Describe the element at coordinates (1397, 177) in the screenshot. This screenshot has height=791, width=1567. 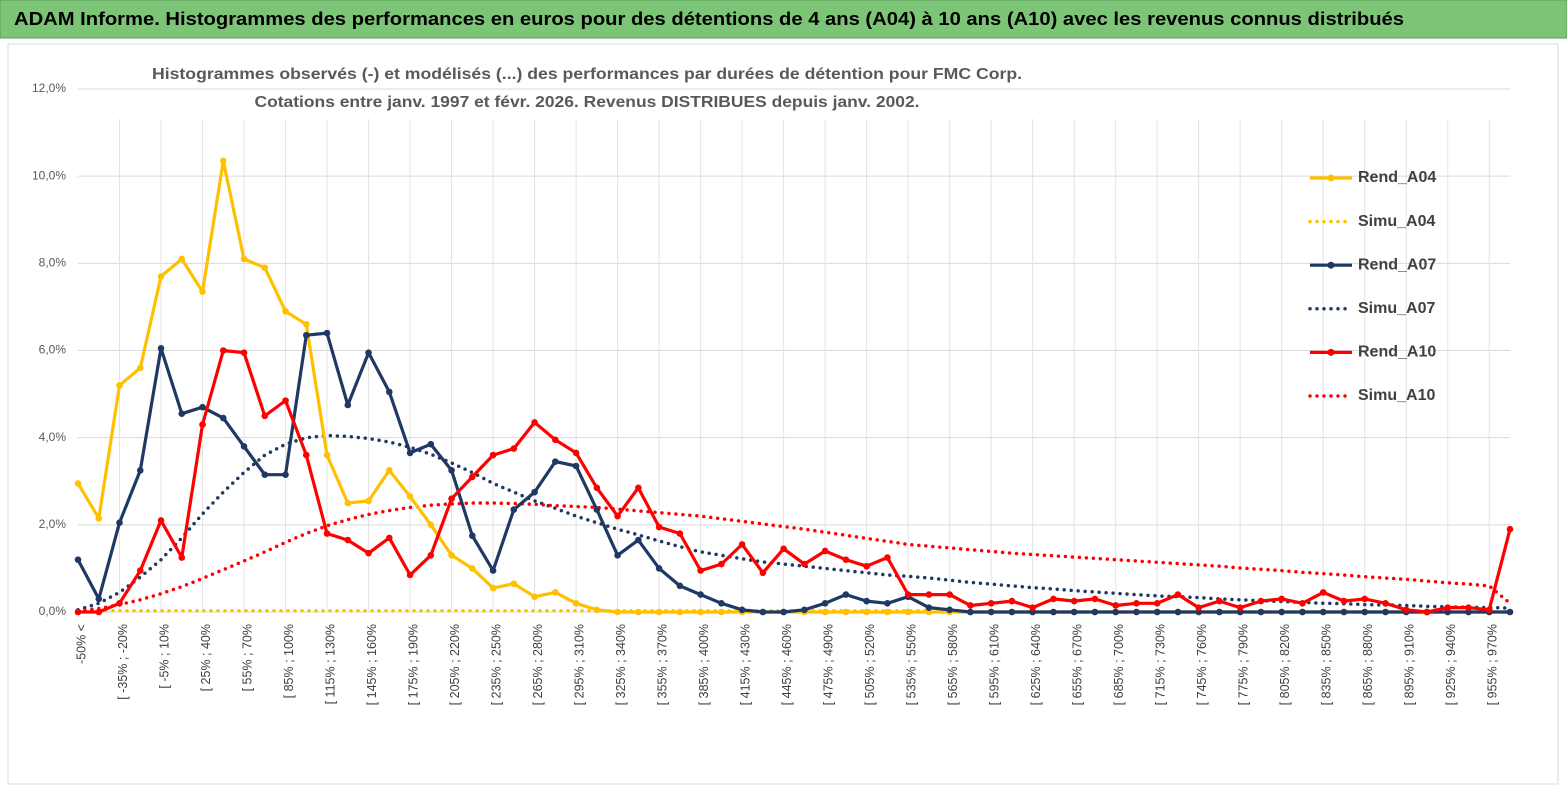
I see `legend-label: Rend_A04` at that location.